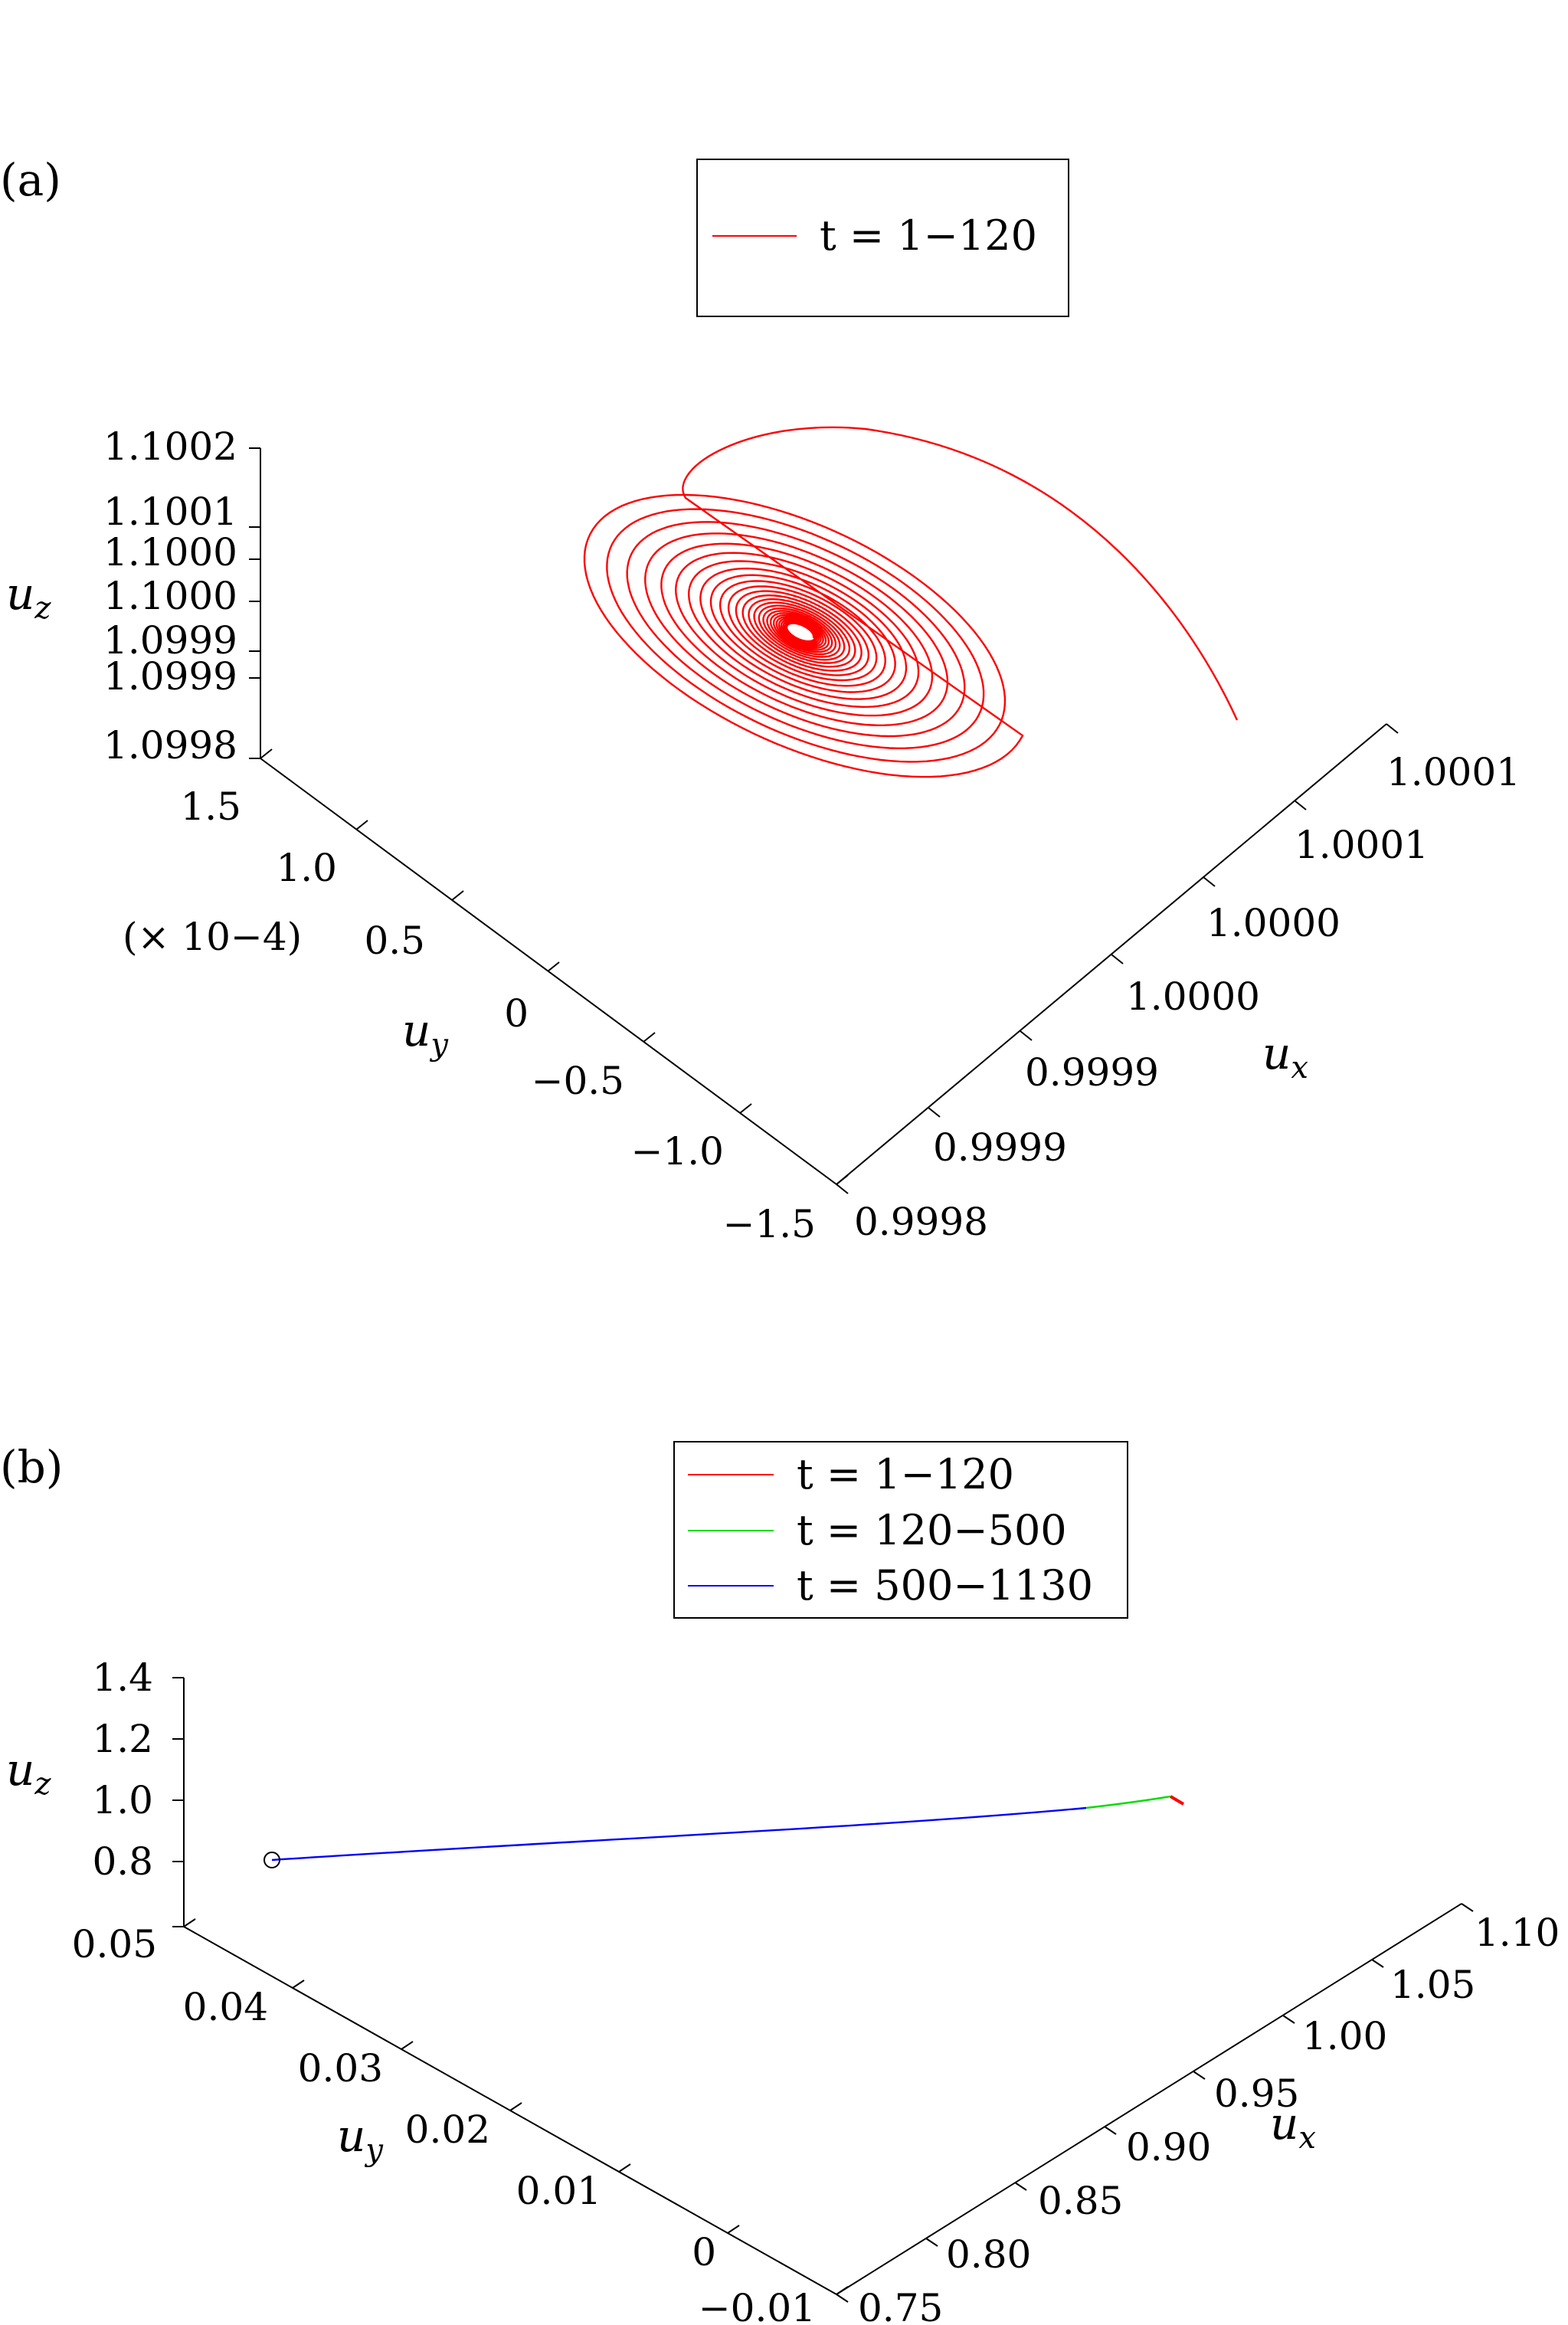 The image size is (1568, 2325). What do you see at coordinates (272, 1860) in the screenshot?
I see `panel-b-end-marker` at bounding box center [272, 1860].